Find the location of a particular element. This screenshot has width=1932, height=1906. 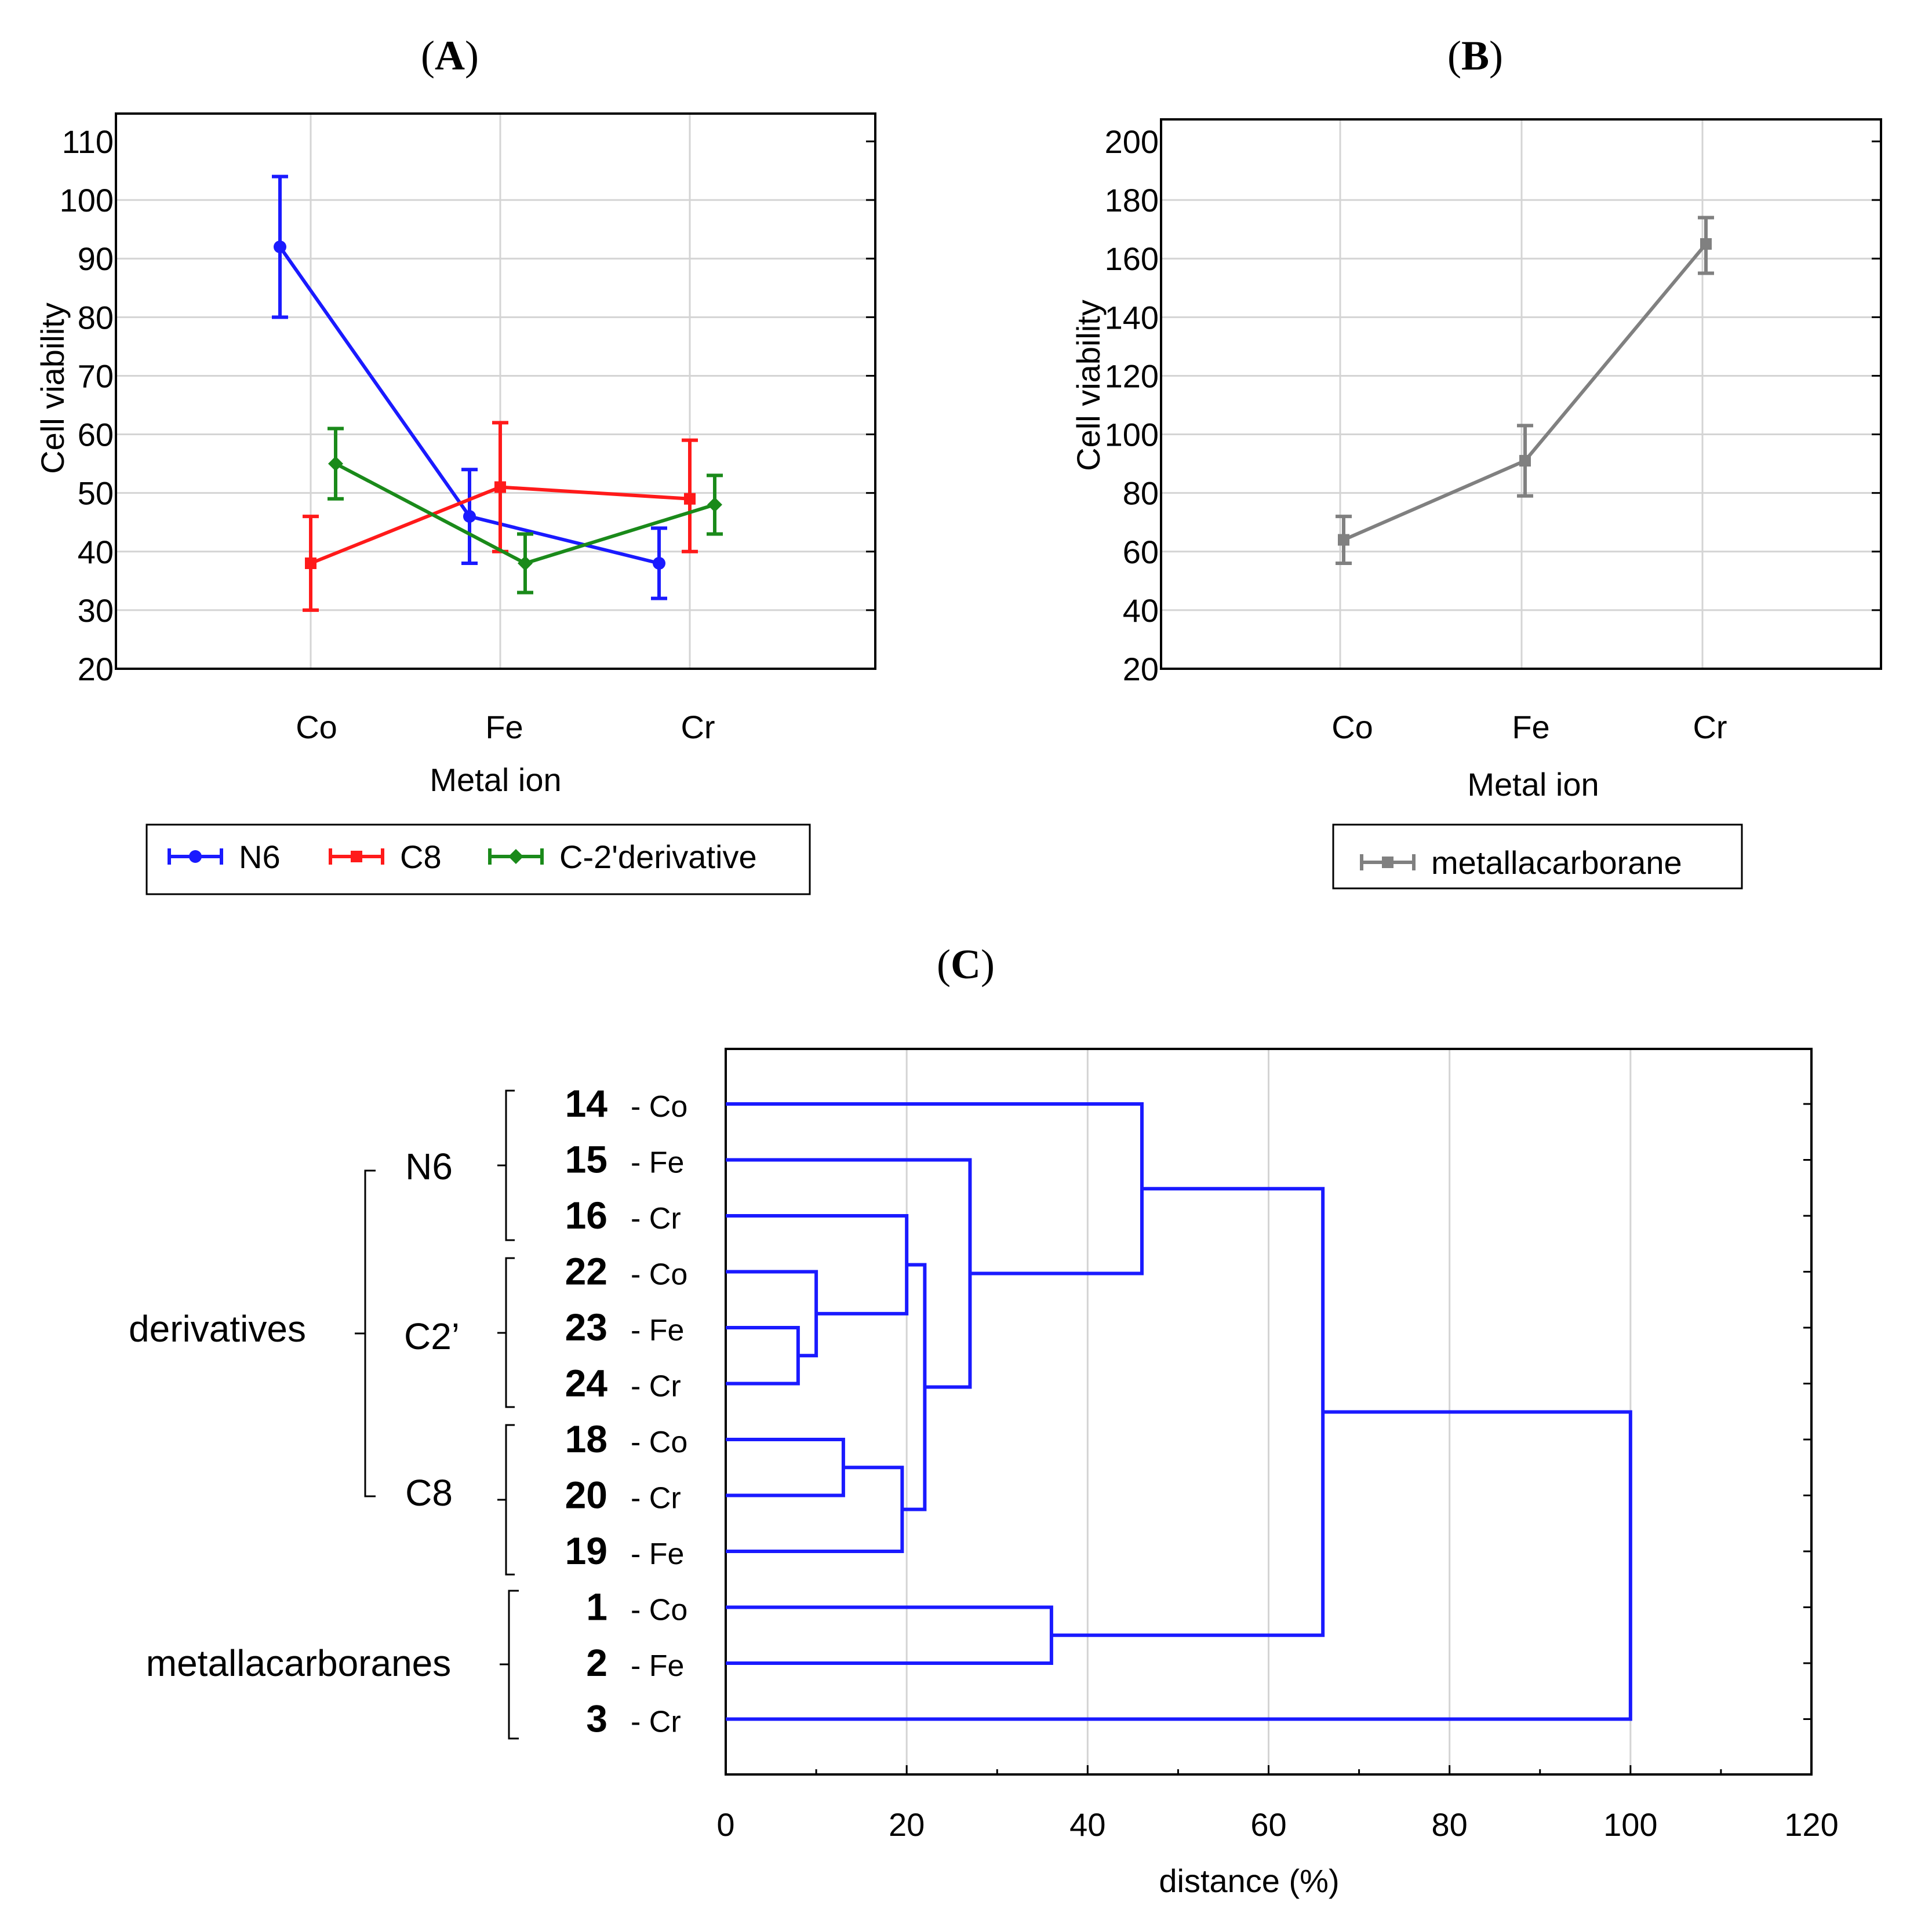

y-tick-label: 40 is located at coordinates (1141, 610).